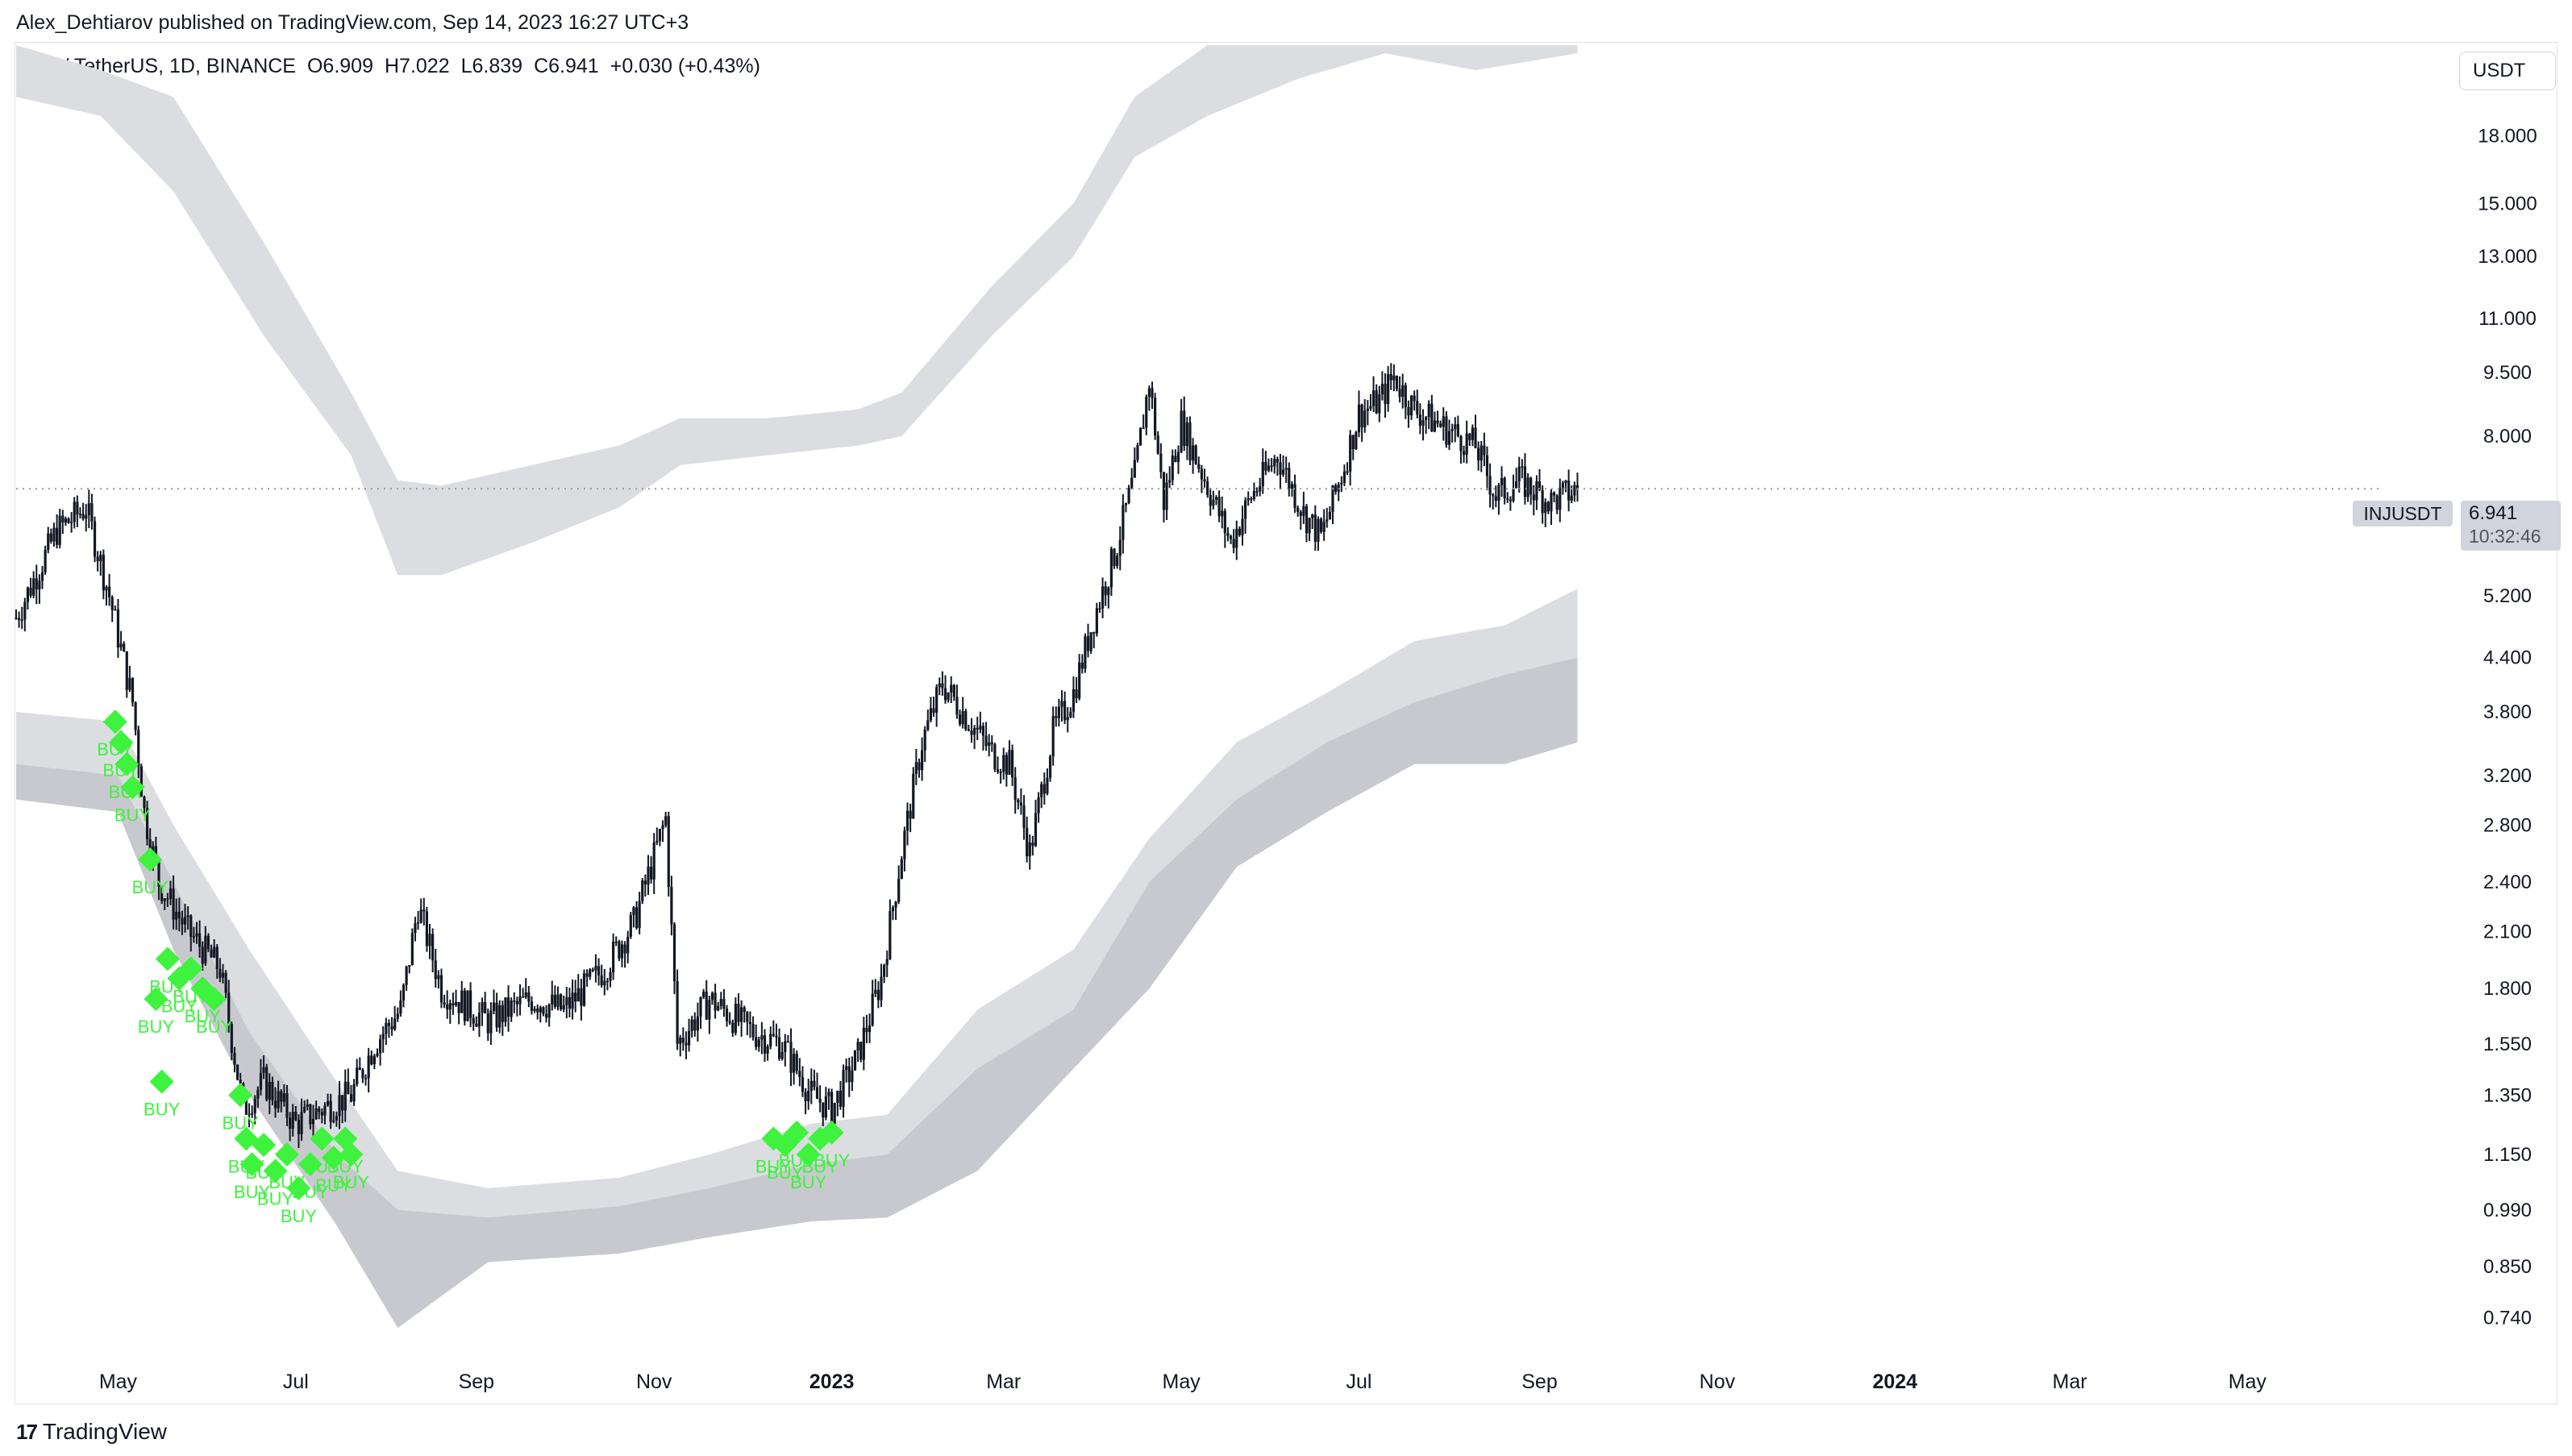 The height and width of the screenshot is (1456, 2572). What do you see at coordinates (91, 1432) in the screenshot?
I see `tradingview-brand: 17 TradingView` at bounding box center [91, 1432].